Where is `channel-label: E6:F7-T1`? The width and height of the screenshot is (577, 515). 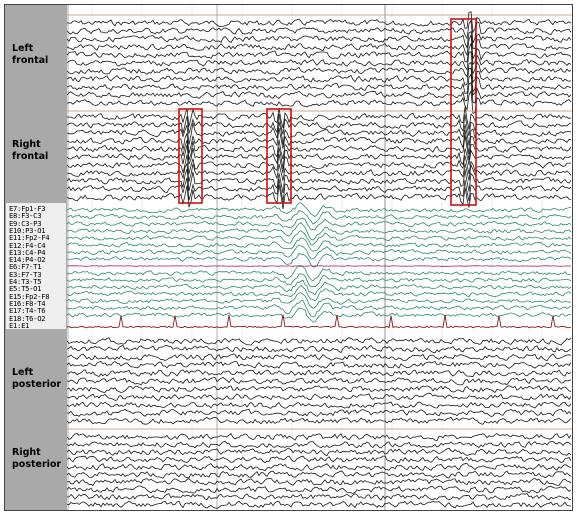 channel-label: E6:F7-T1 is located at coordinates (25, 267).